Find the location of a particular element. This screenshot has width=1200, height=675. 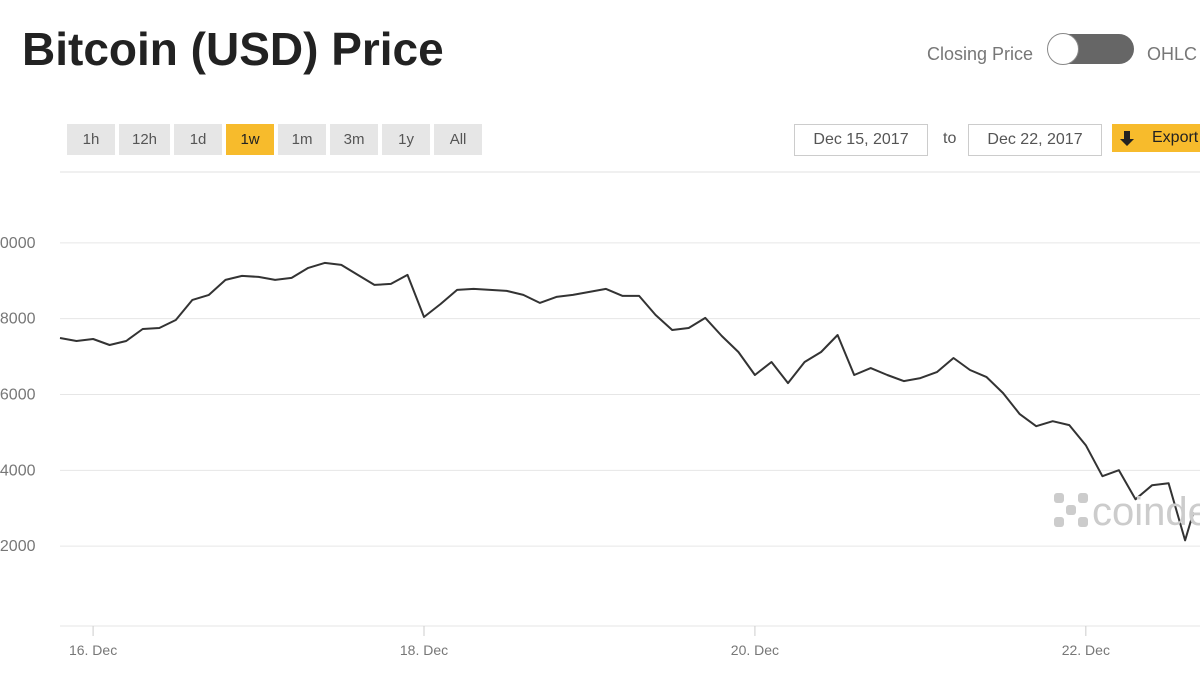

range-button: 1m is located at coordinates (302, 139).